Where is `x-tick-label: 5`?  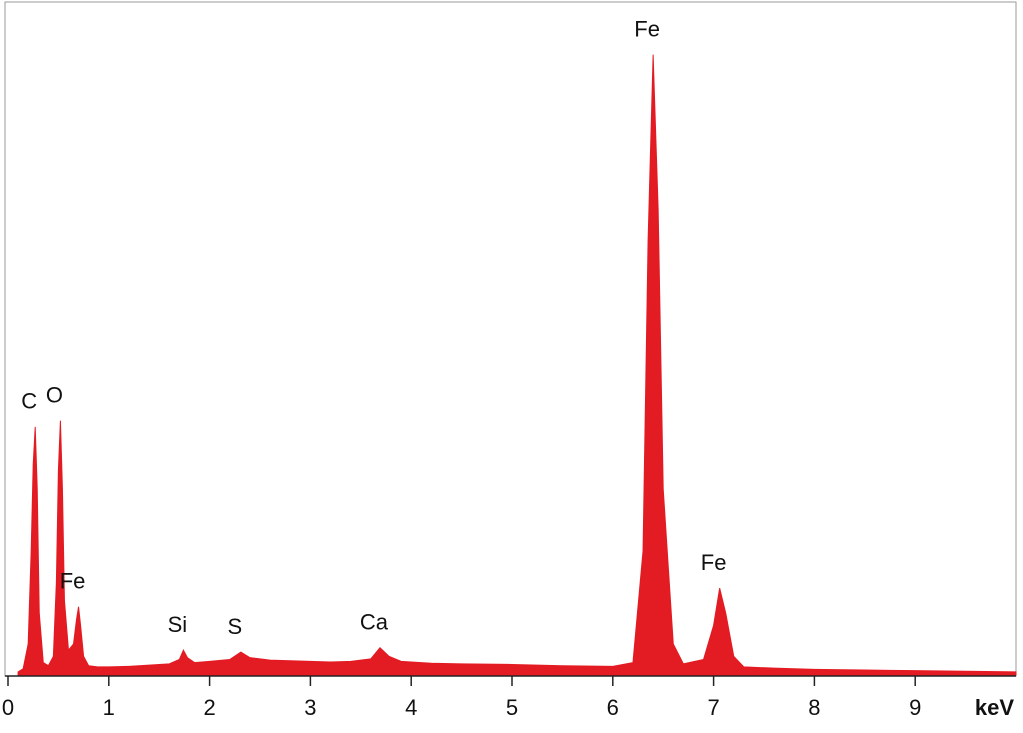 x-tick-label: 5 is located at coordinates (512, 707).